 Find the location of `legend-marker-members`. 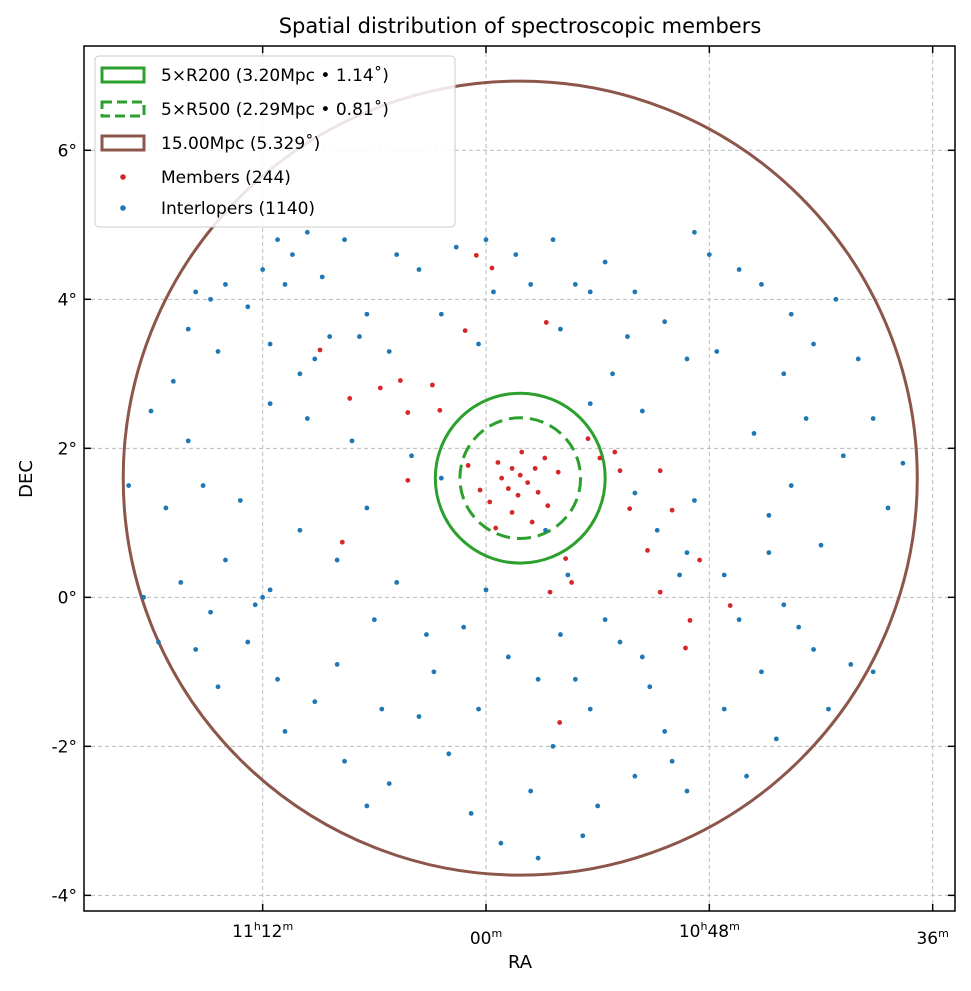

legend-marker-members is located at coordinates (123, 177).